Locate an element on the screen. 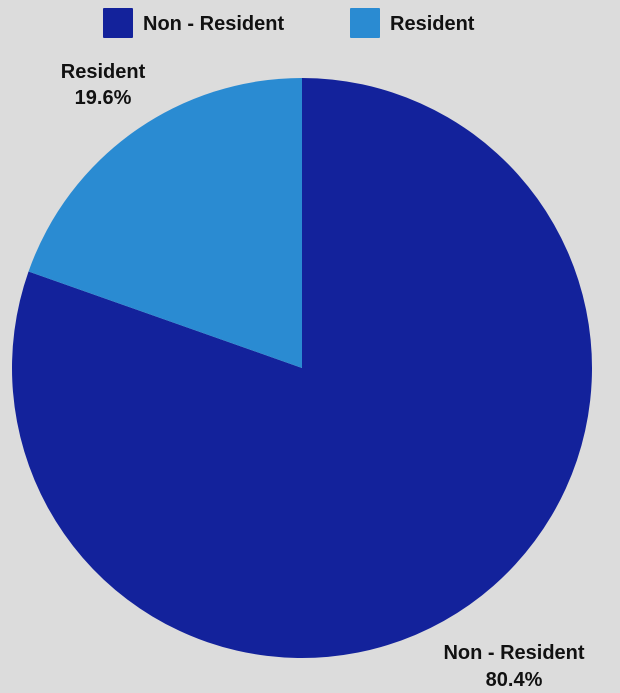 The height and width of the screenshot is (693, 620). legend-swatch-non-resident is located at coordinates (118, 23).